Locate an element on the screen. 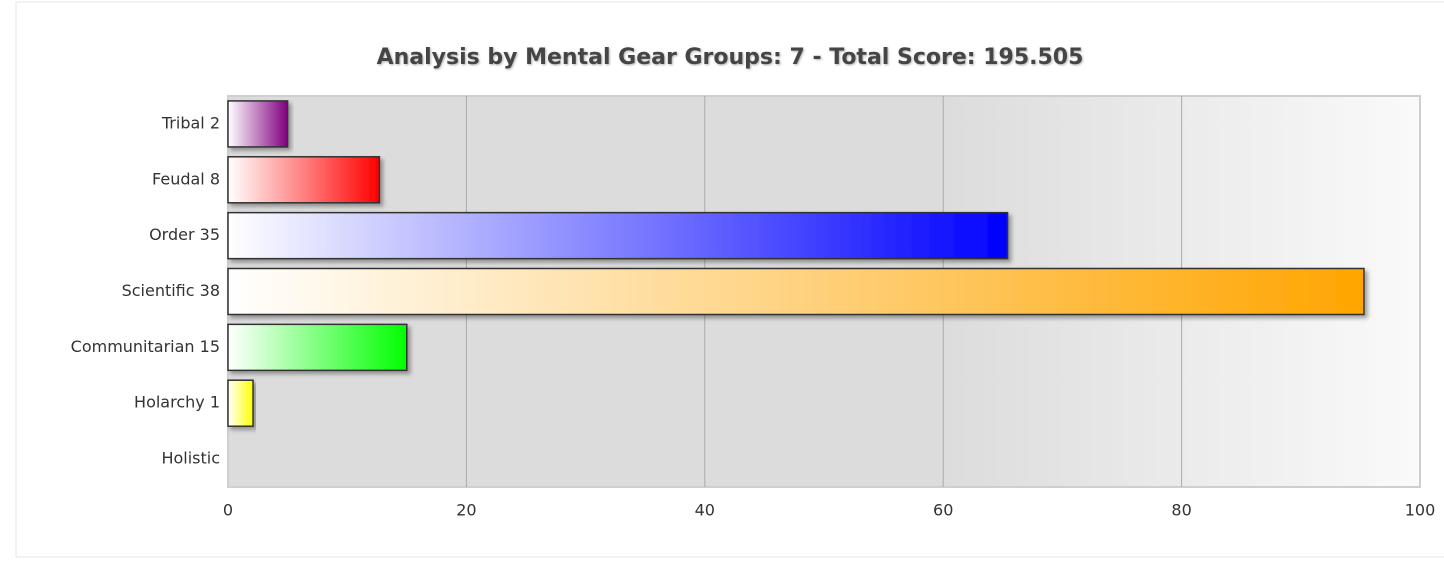 Image resolution: width=1444 pixels, height=574 pixels. y-tick-label: Communitarian 15 is located at coordinates (145, 346).